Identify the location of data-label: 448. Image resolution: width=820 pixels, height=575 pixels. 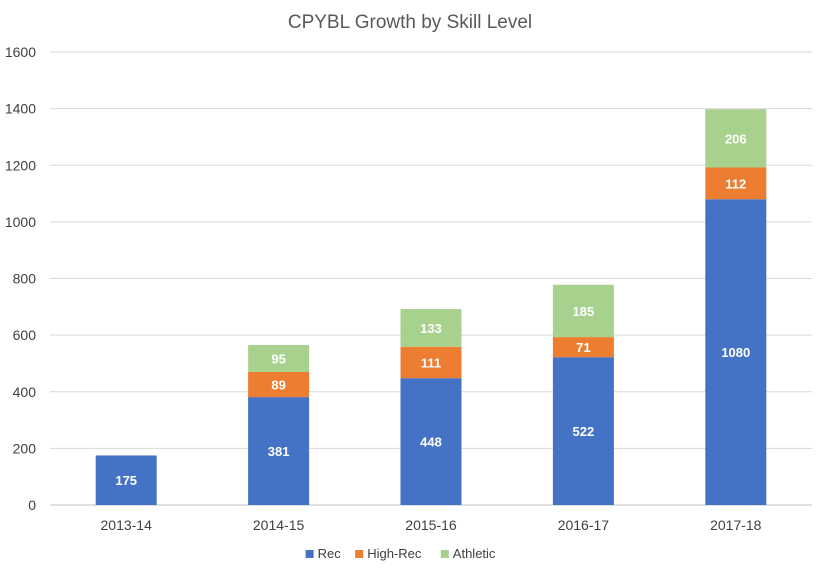
(431, 442).